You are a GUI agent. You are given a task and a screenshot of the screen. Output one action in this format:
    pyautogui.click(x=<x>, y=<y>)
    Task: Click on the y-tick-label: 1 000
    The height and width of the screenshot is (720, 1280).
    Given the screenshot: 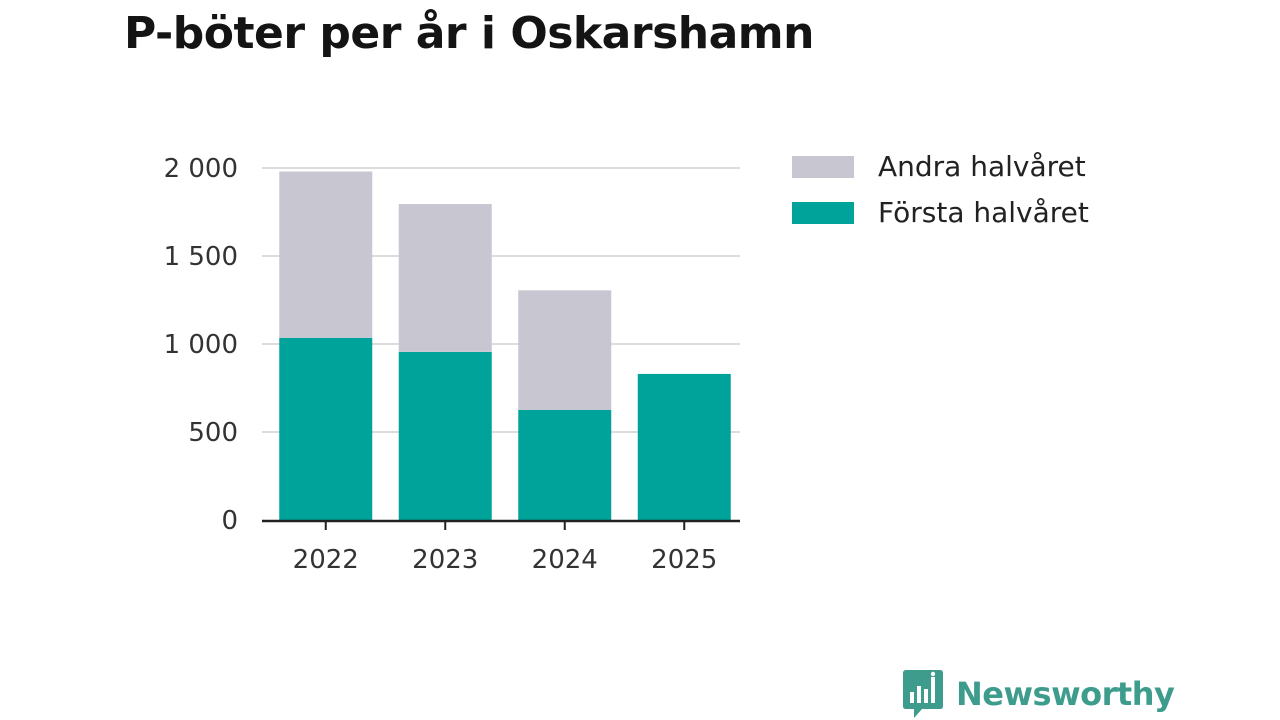 What is the action you would take?
    pyautogui.click(x=201, y=345)
    